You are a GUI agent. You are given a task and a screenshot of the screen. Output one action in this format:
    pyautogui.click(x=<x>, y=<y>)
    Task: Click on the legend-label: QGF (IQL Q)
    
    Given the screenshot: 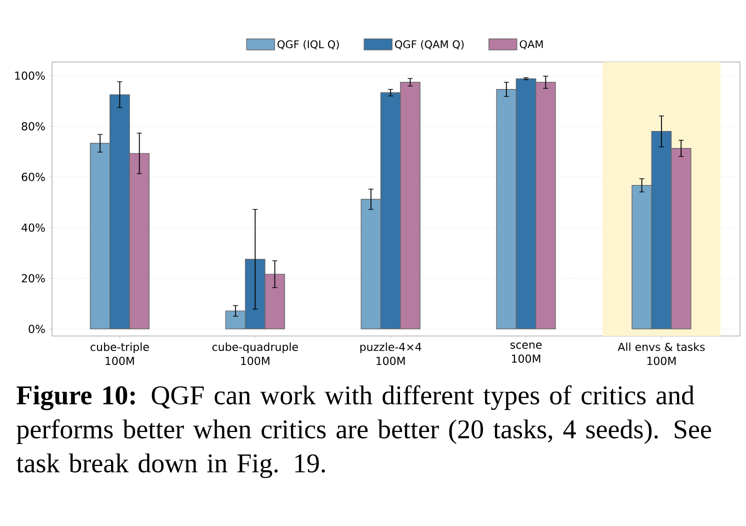 What is the action you would take?
    pyautogui.click(x=308, y=45)
    